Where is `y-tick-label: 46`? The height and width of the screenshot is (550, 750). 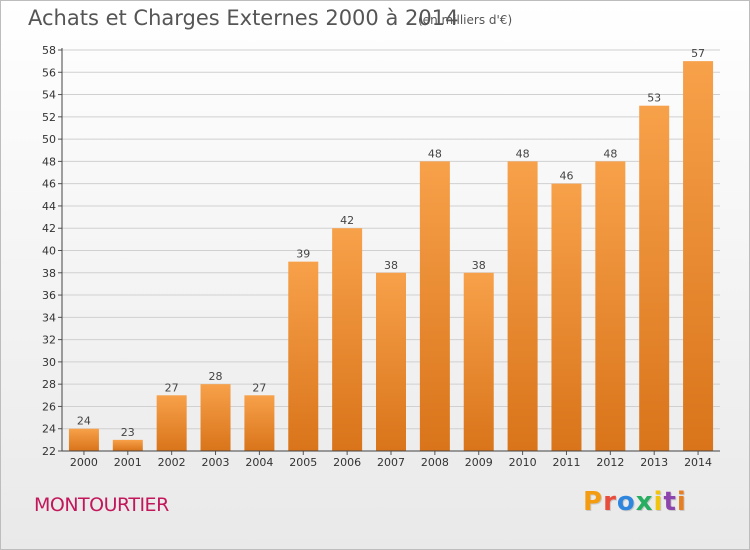
y-tick-label: 46 is located at coordinates (49, 184).